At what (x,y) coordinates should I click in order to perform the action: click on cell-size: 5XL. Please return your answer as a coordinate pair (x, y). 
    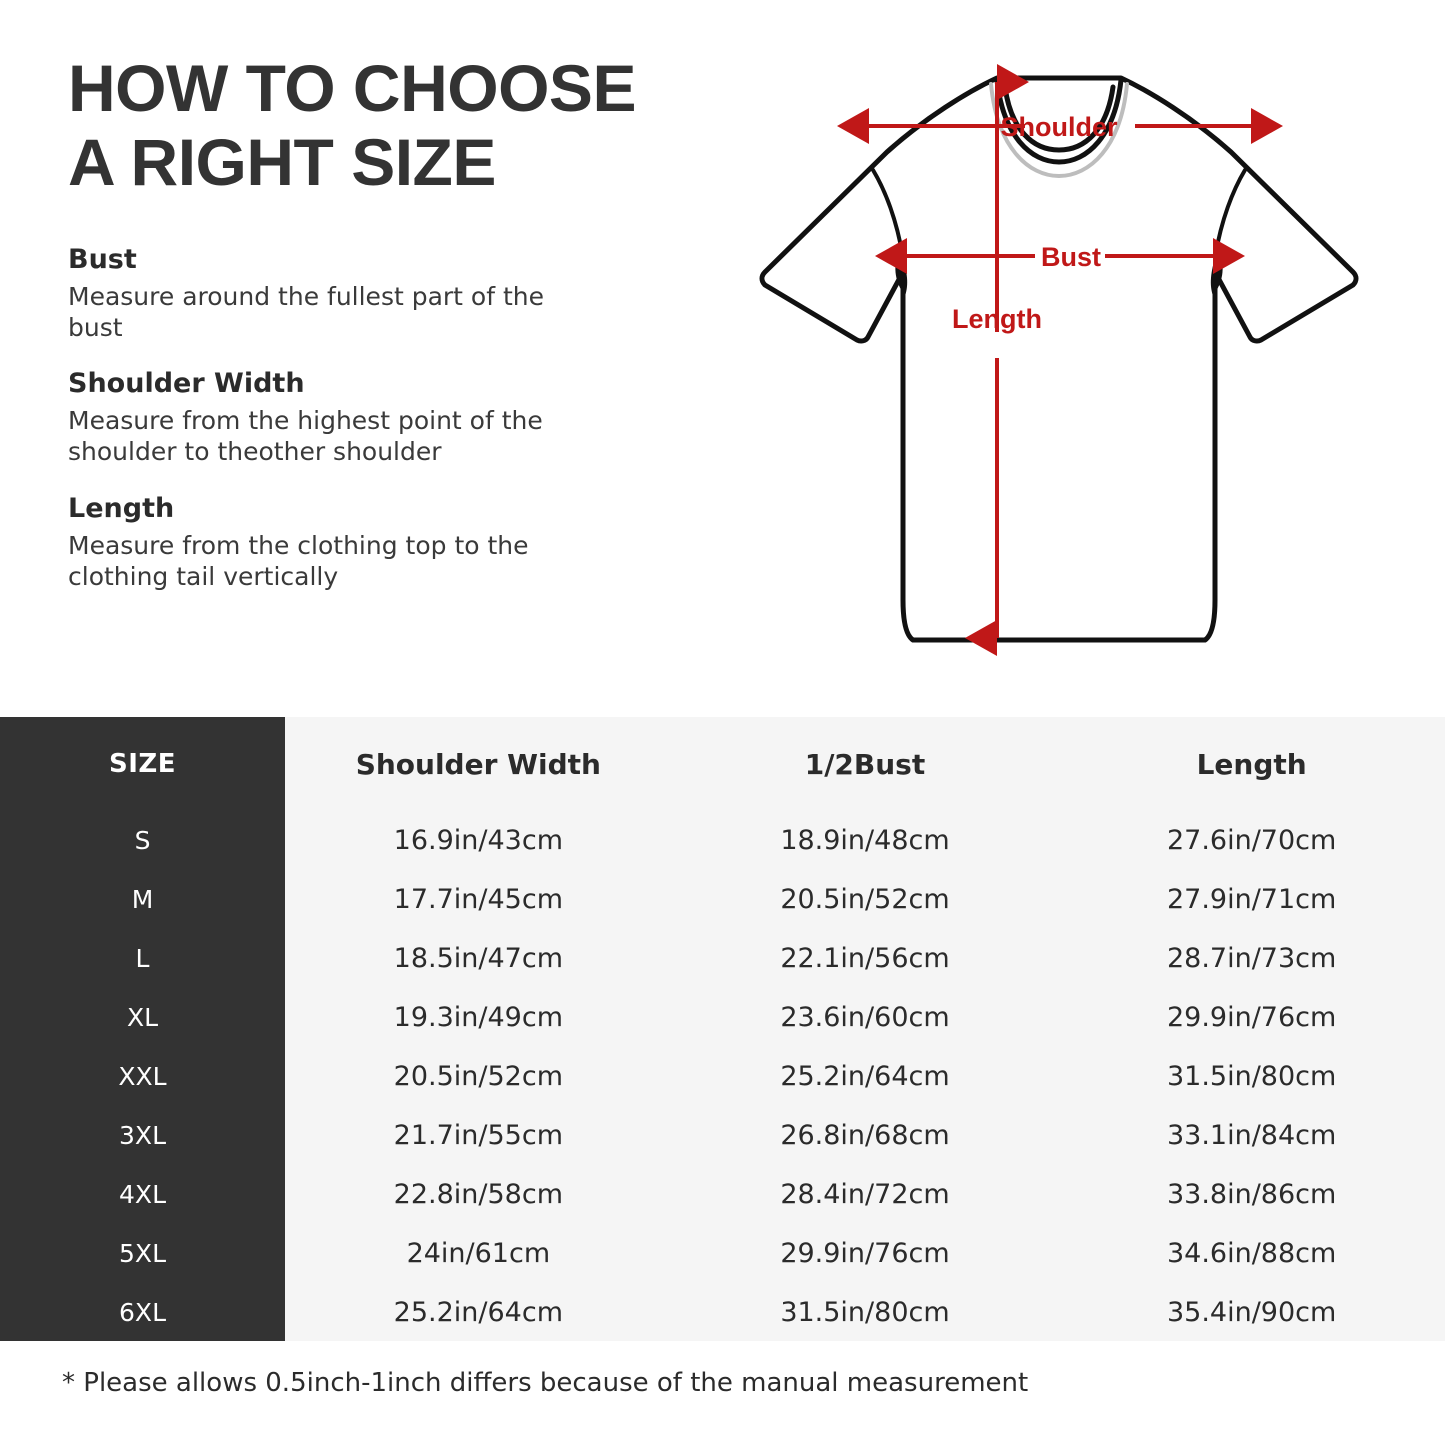
    Looking at the image, I should click on (142, 1253).